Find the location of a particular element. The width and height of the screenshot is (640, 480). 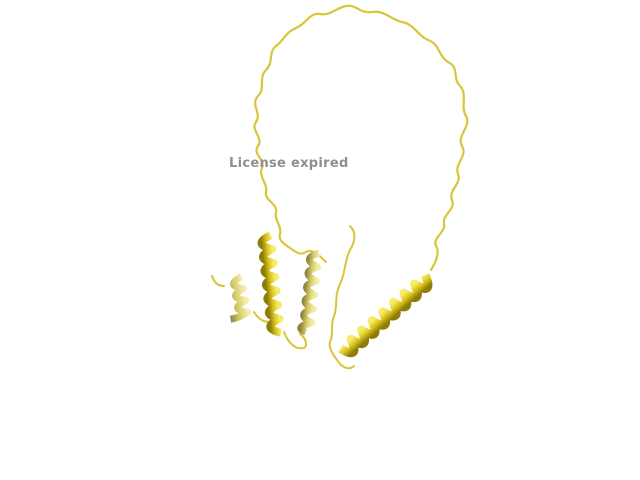

helix-c is located at coordinates (309, 292).